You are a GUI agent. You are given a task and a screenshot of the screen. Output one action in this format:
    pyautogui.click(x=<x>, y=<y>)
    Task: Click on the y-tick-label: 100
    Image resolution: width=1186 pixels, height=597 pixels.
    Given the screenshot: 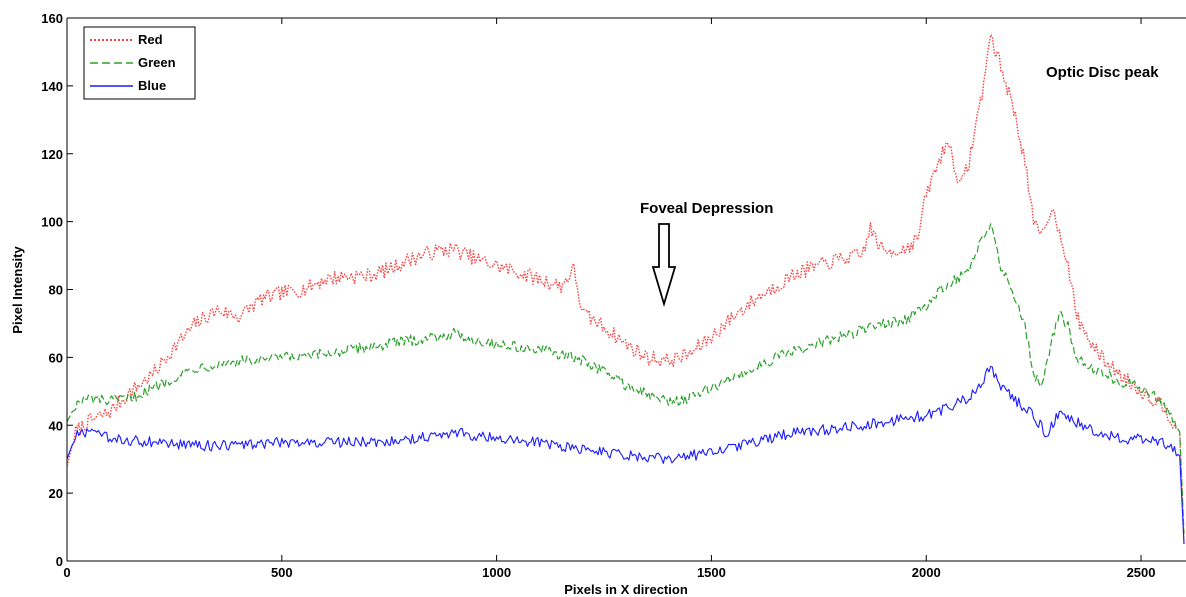 What is the action you would take?
    pyautogui.click(x=52, y=222)
    